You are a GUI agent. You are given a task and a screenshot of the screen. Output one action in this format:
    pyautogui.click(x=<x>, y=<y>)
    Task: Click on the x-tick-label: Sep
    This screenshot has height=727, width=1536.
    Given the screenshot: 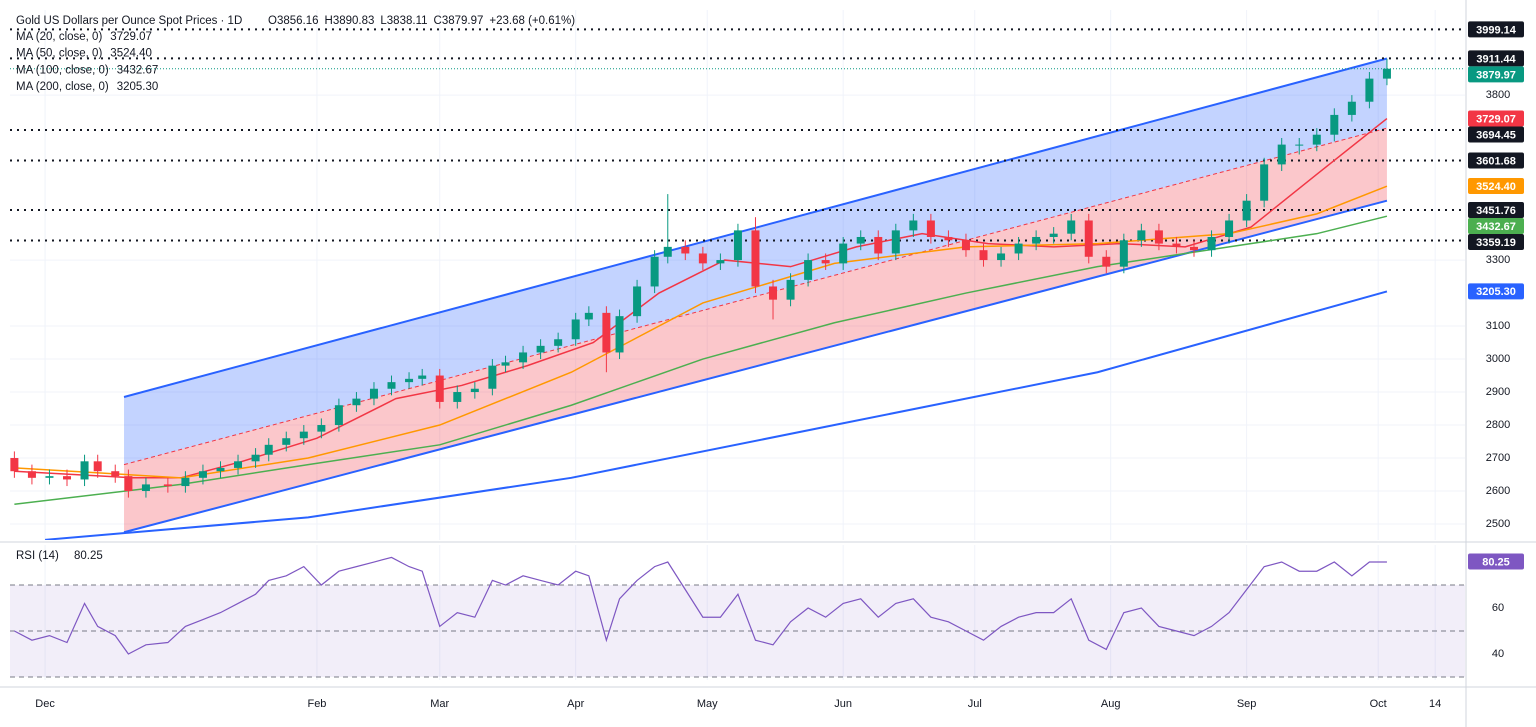 What is the action you would take?
    pyautogui.click(x=1247, y=704)
    